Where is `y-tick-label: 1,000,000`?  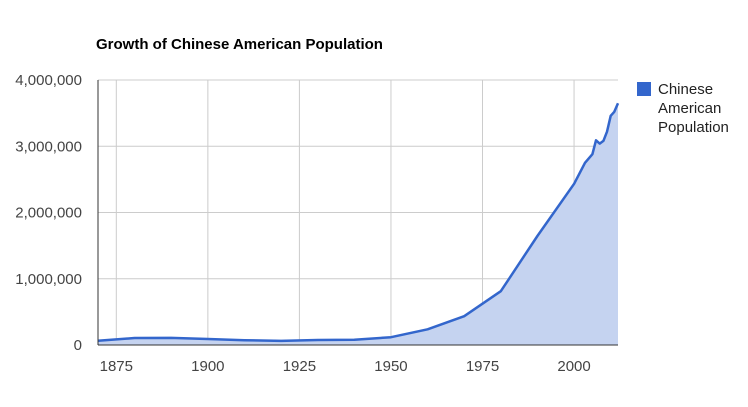
y-tick-label: 1,000,000 is located at coordinates (48, 279).